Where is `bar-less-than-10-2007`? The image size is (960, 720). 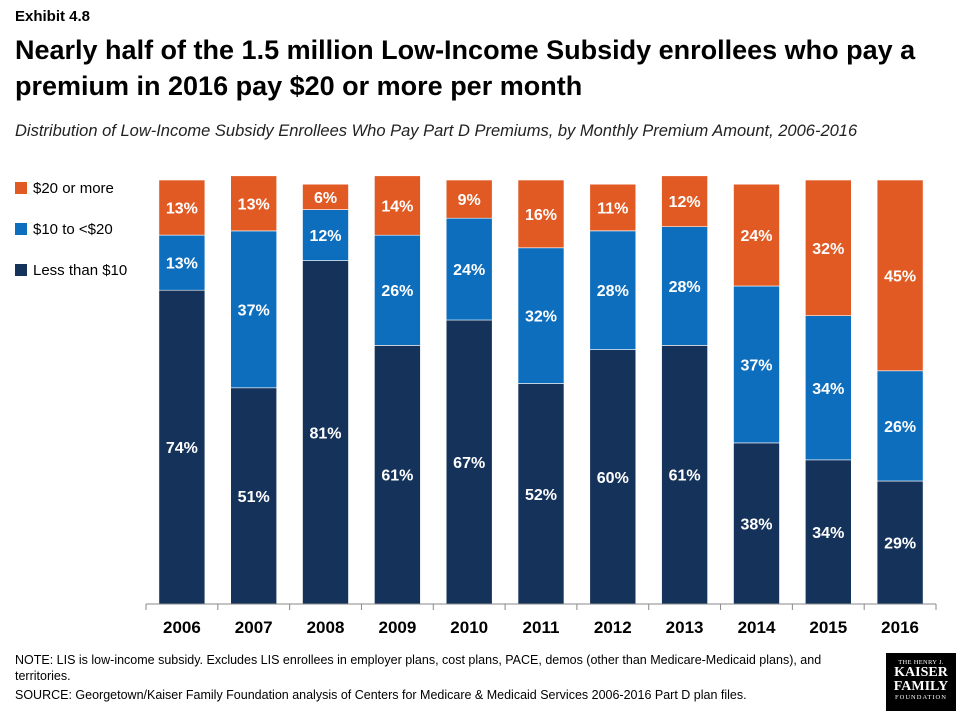
bar-less-than-10-2007 is located at coordinates (253, 496).